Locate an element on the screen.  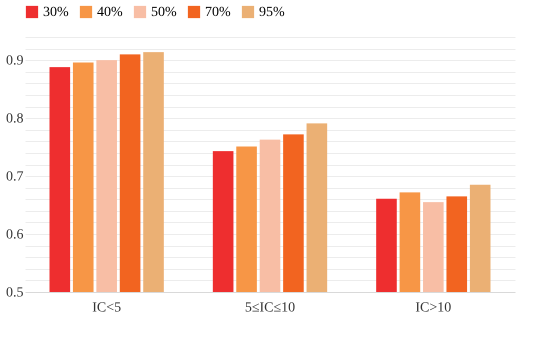
legend-label: 50% is located at coordinates (164, 12).